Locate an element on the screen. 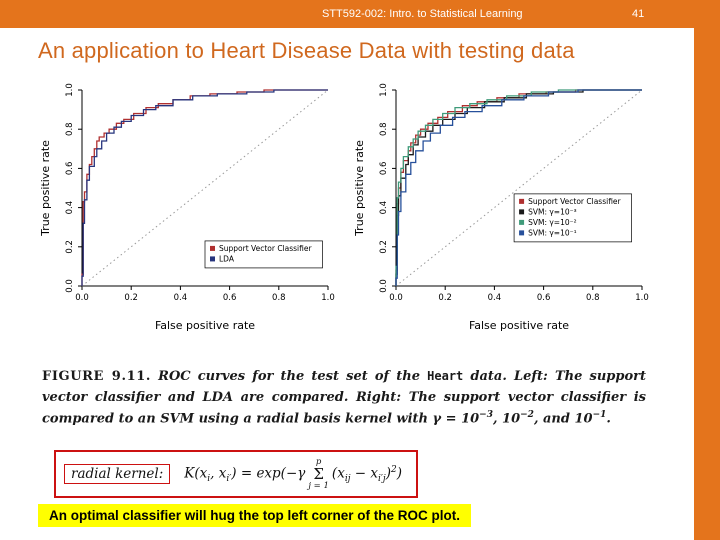 Image resolution: width=720 pixels, height=540 pixels. right-accent-stripe is located at coordinates (707, 270).